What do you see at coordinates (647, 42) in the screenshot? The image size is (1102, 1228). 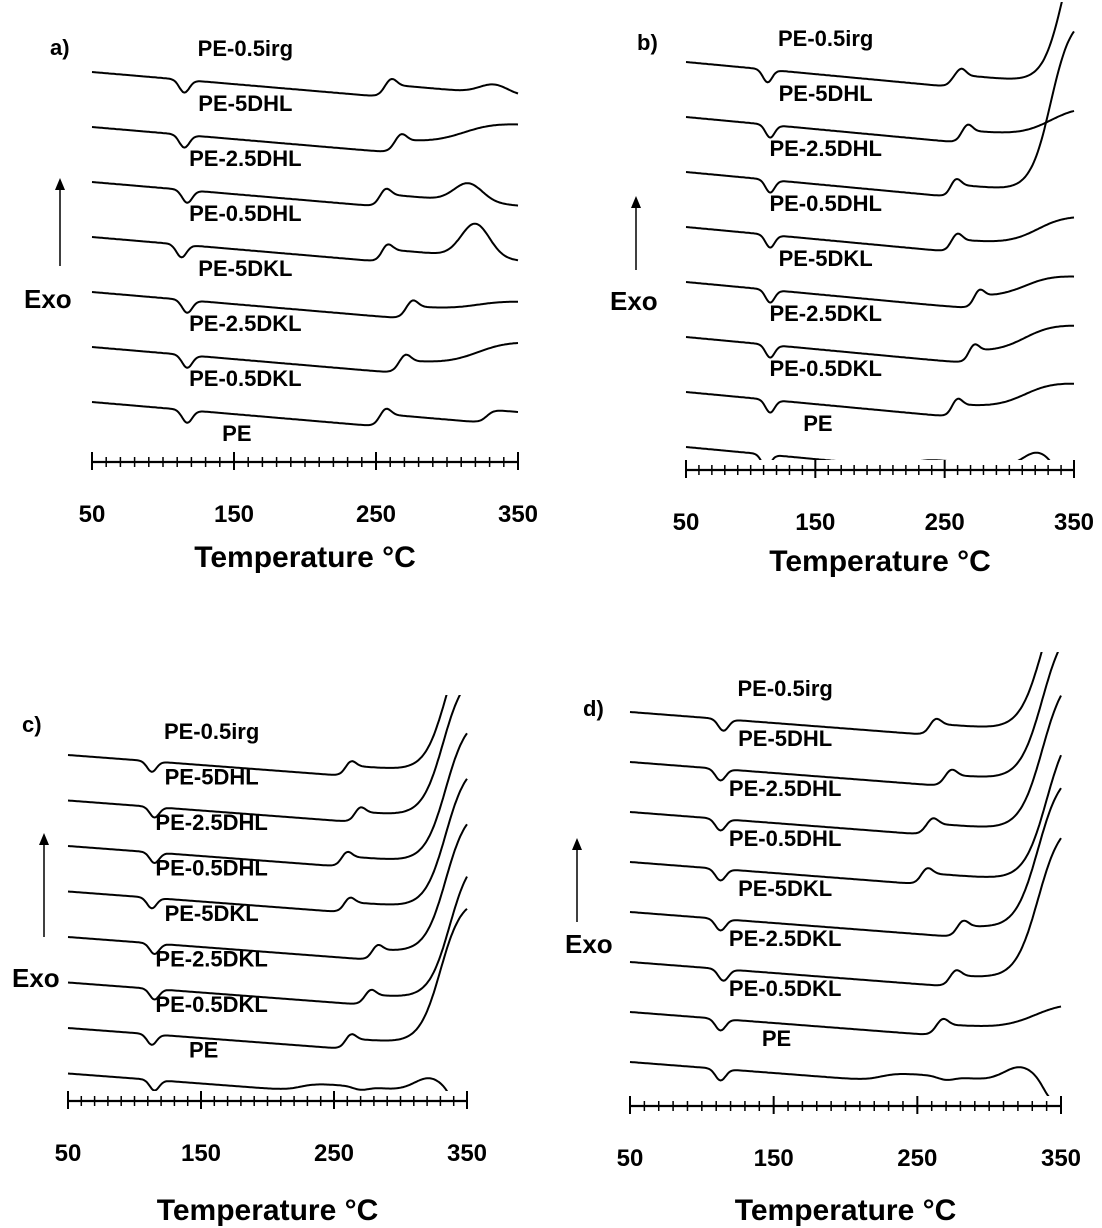 I see `panel-label: b)` at bounding box center [647, 42].